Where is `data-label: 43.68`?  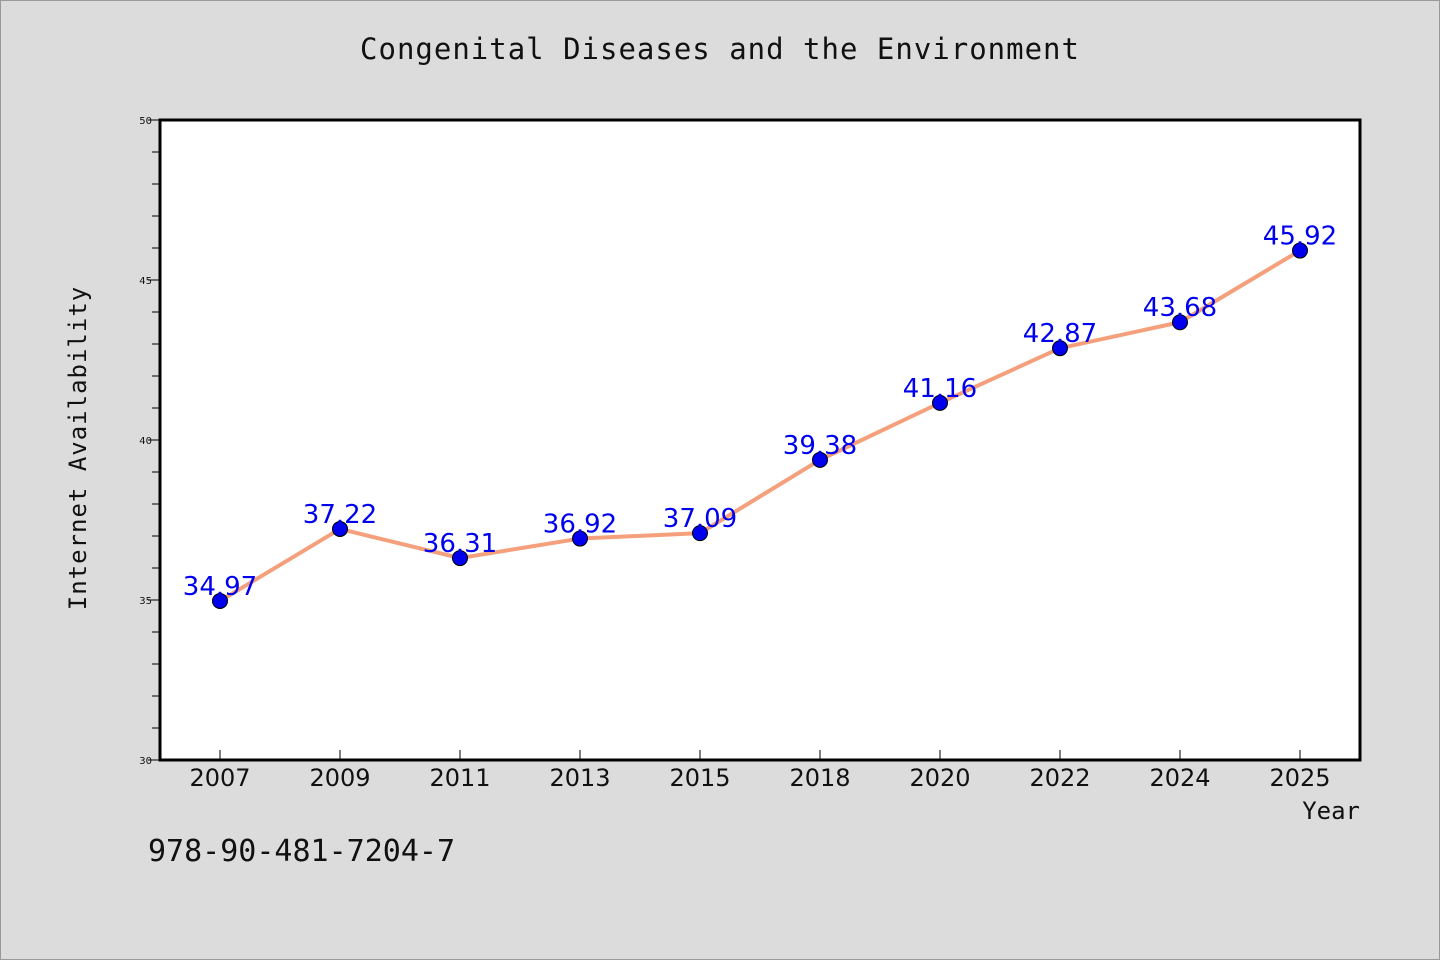
data-label: 43.68 is located at coordinates (1180, 308).